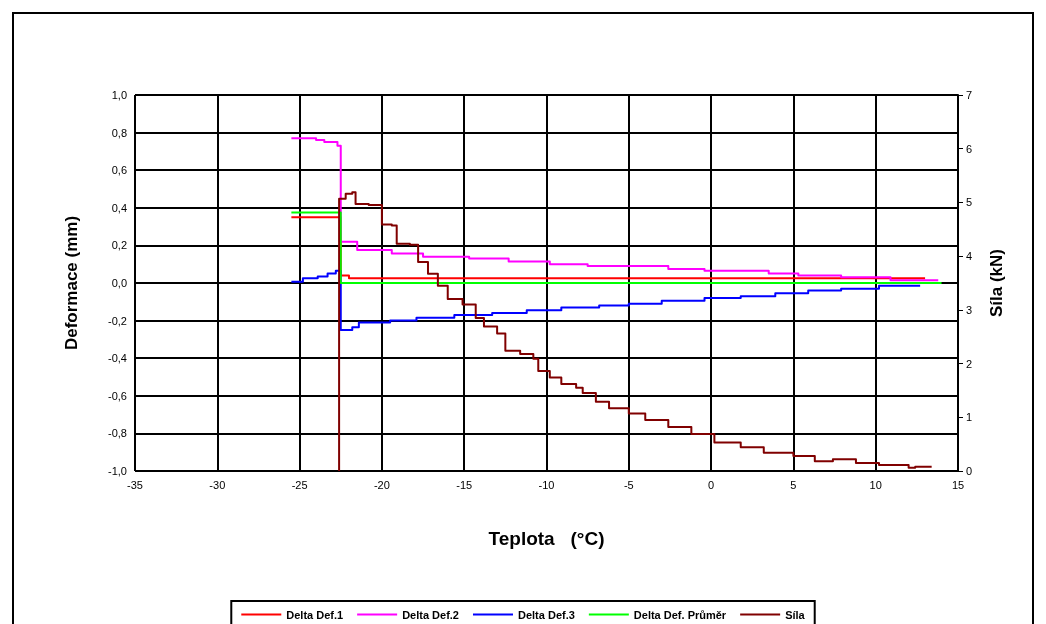  What do you see at coordinates (969, 95) in the screenshot?
I see `y2-tick-label: 7` at bounding box center [969, 95].